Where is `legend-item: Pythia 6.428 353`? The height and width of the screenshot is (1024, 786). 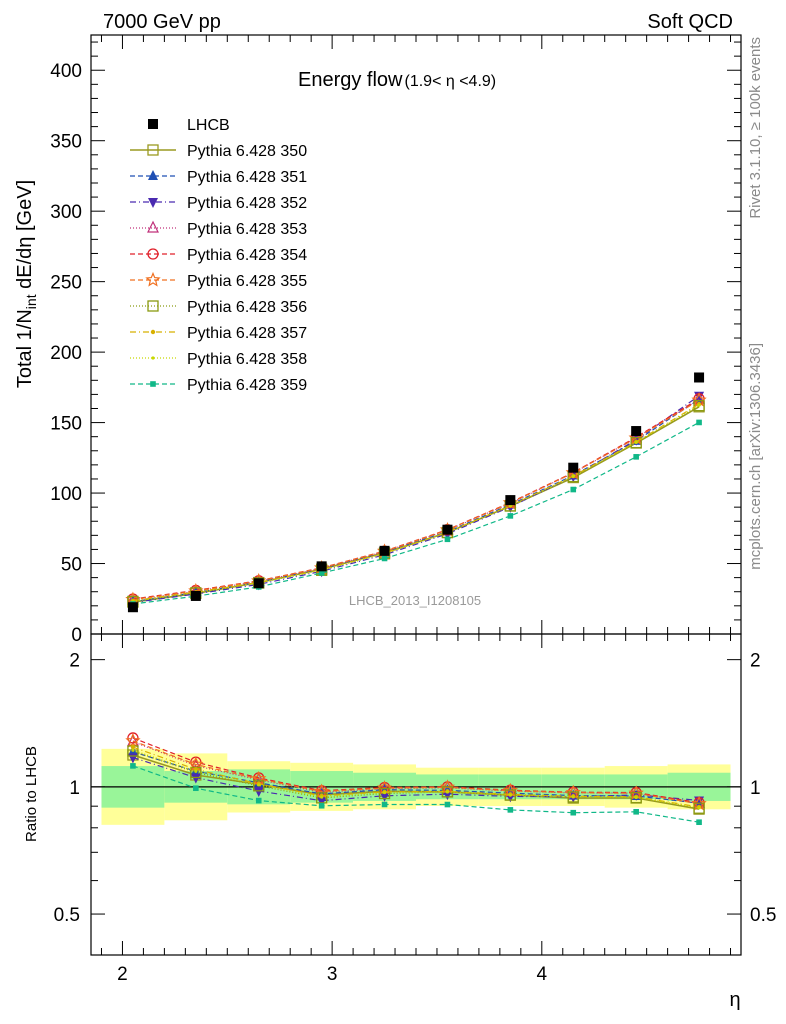
legend-item: Pythia 6.428 353 is located at coordinates (218, 229).